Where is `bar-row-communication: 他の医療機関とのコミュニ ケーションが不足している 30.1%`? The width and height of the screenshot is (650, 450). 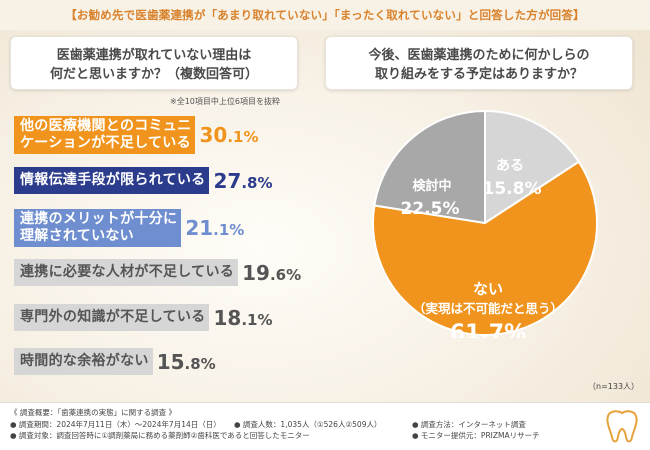 bar-row-communication: 他の医療機関とのコミュニ ケーションが不足している 30.1% is located at coordinates (136, 135).